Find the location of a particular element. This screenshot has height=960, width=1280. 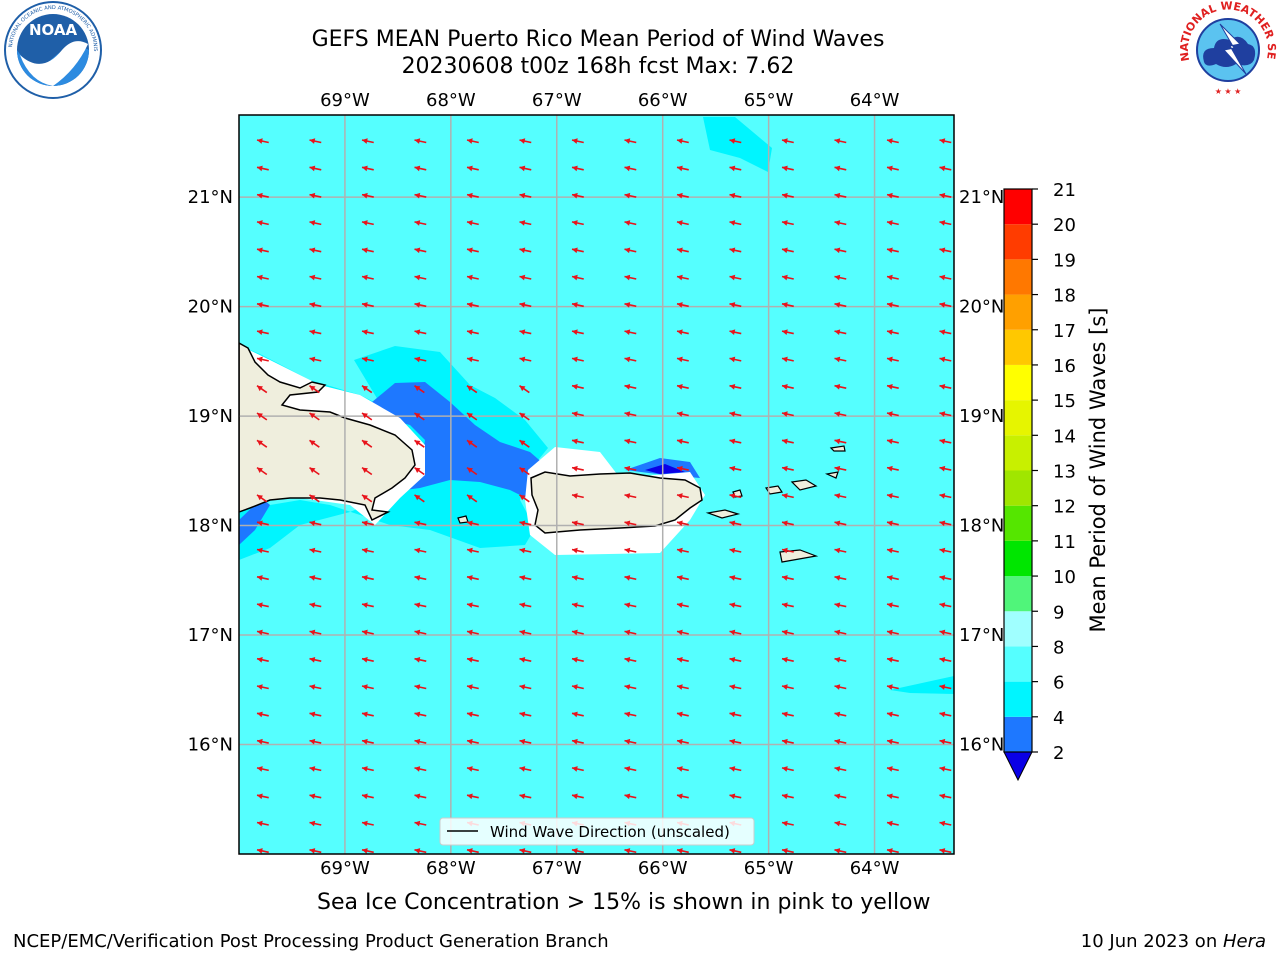

lon-label-bottom: 66°W is located at coordinates (663, 868).